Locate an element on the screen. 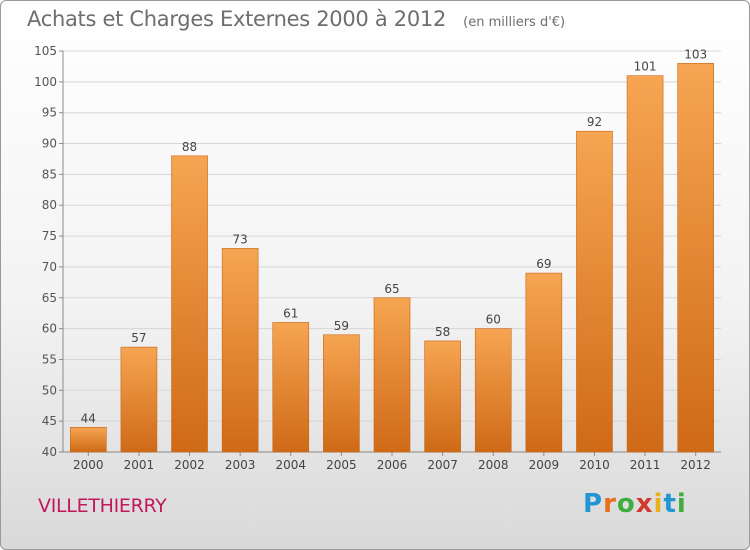  x-tick-label: 2000 is located at coordinates (88, 465).